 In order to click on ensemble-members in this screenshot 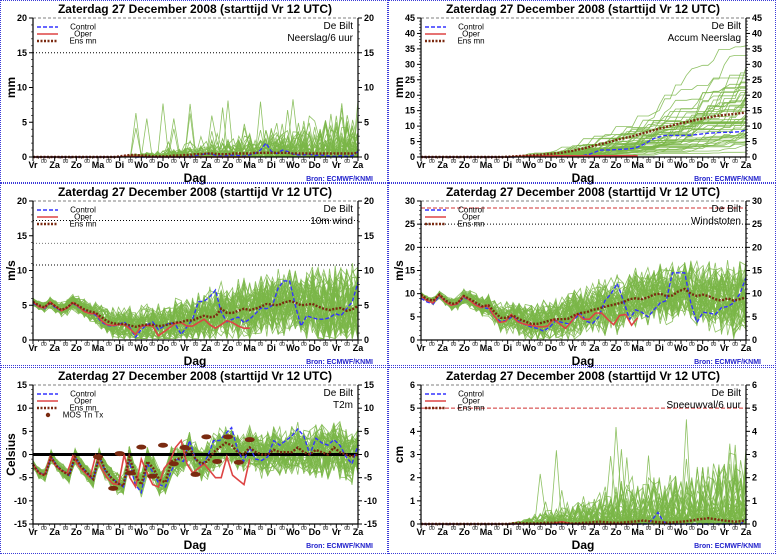, I will do `click(584, 101)`.